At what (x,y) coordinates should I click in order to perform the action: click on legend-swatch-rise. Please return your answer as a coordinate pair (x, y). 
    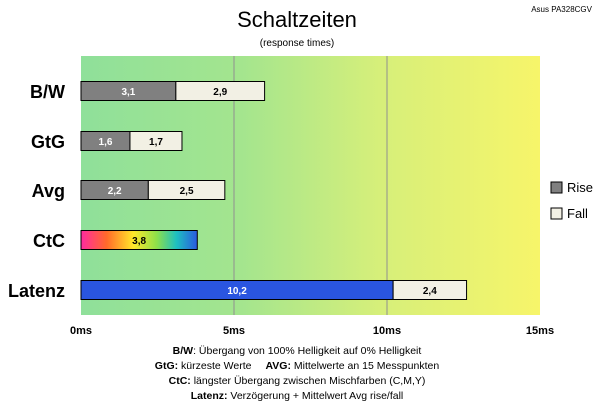
    Looking at the image, I should click on (556, 187).